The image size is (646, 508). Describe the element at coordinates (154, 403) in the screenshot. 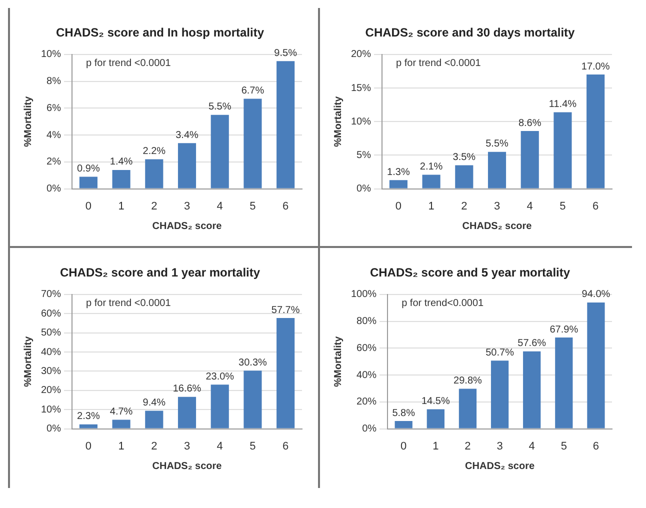

I see `data-label: 9.4%` at that location.